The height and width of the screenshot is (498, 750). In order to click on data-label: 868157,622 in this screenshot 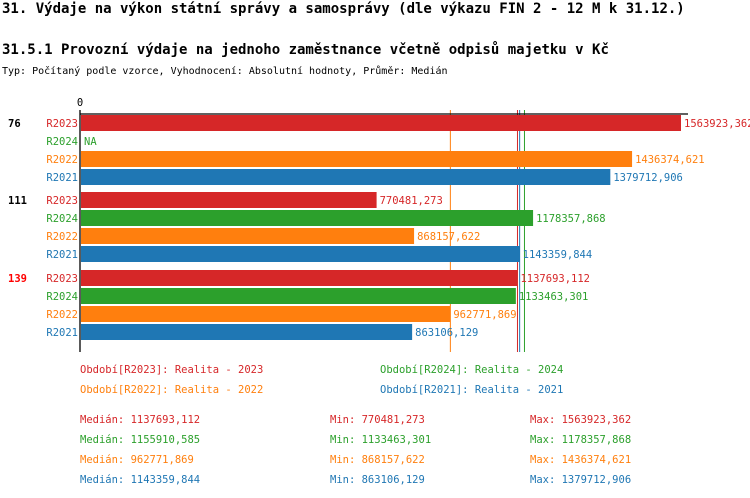, I will do `click(448, 237)`.